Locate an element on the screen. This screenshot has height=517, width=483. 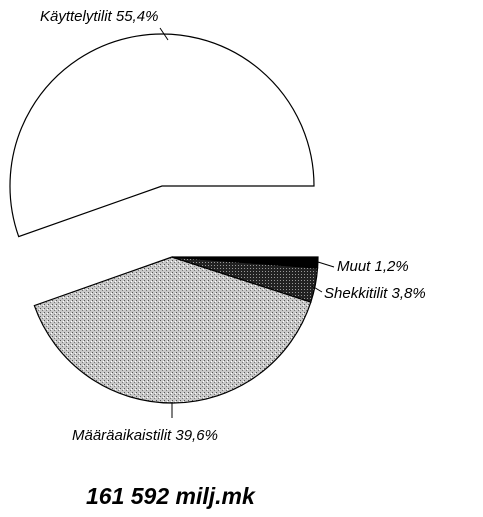
pie-slice is located at coordinates (245, 262).